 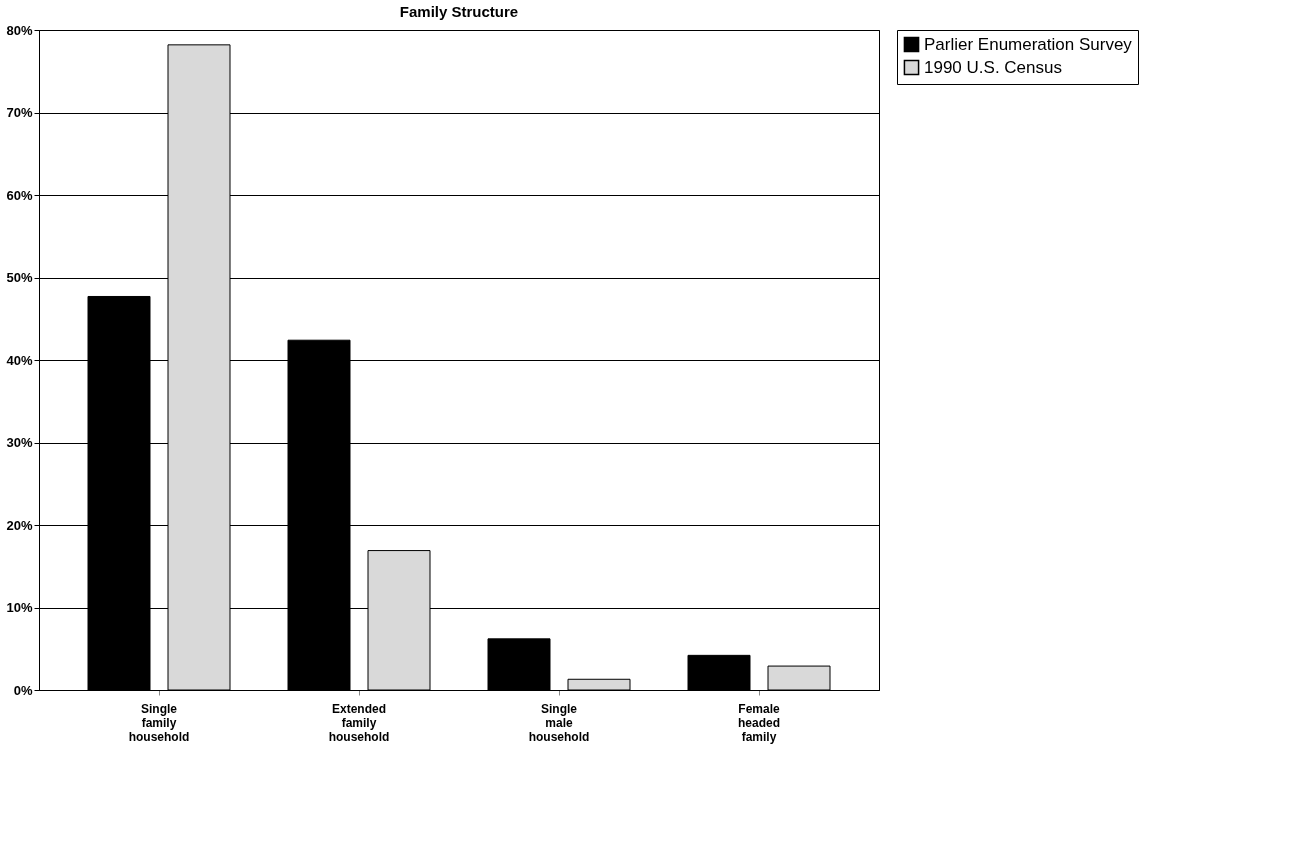 I want to click on y-tick-label: 70%, so click(x=19, y=112).